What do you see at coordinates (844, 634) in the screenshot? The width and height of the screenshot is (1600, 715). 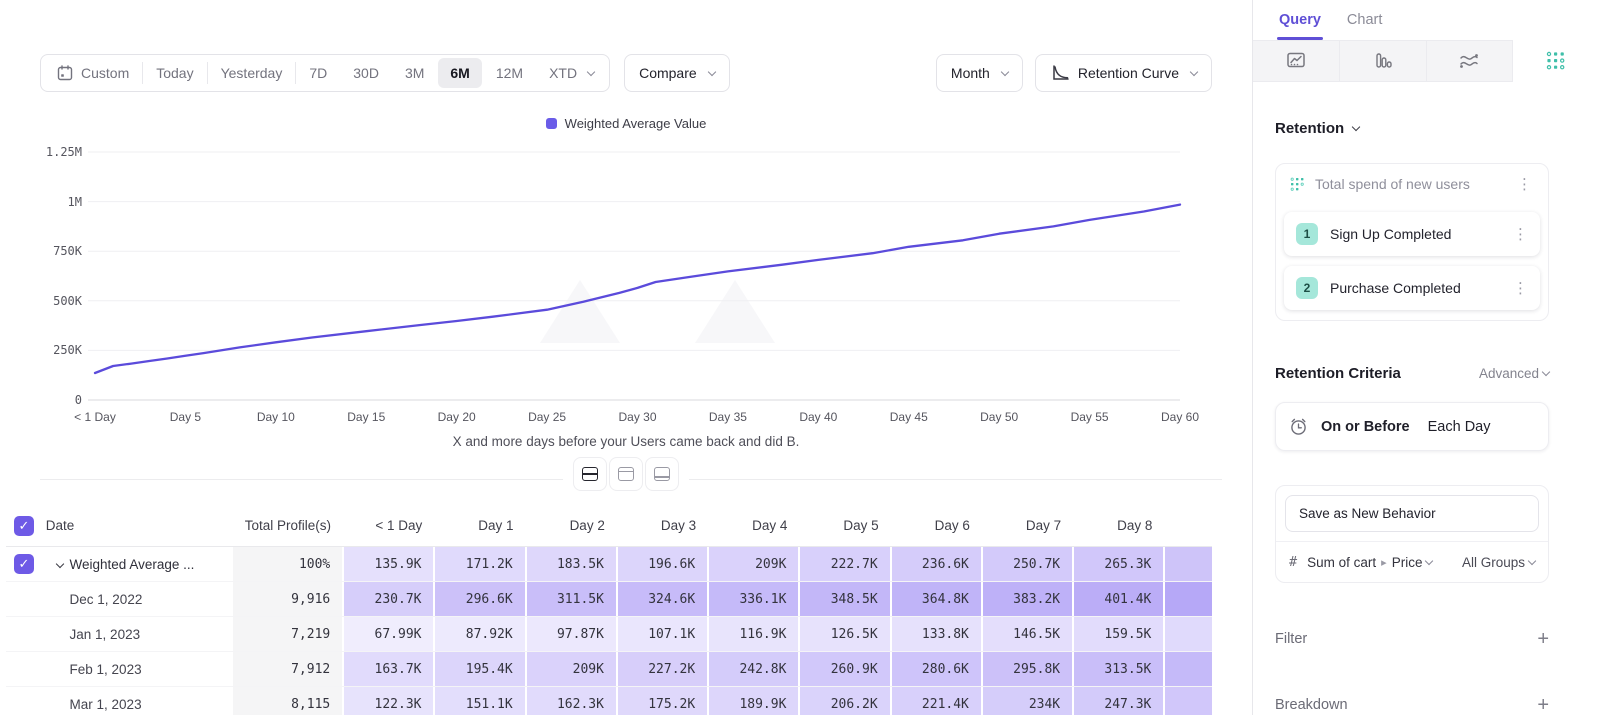 I see `retention-value-cell: 126.5K` at bounding box center [844, 634].